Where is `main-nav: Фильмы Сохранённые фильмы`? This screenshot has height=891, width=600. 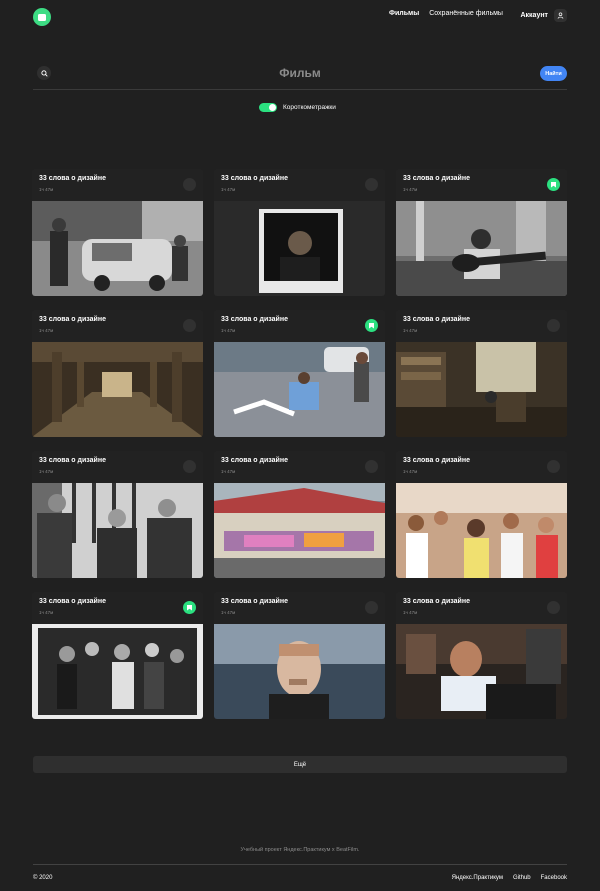
main-nav: Фильмы Сохранённые фильмы is located at coordinates (446, 13).